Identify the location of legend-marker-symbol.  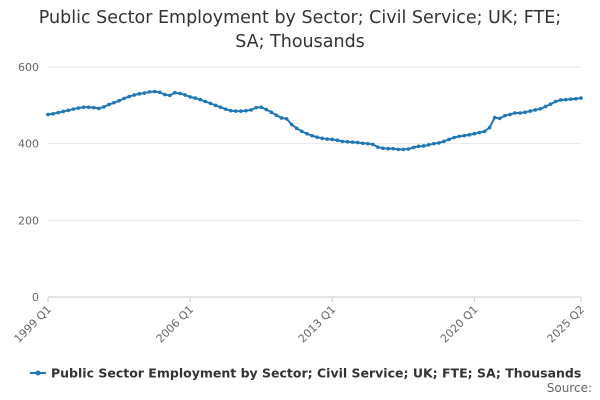
(38, 373).